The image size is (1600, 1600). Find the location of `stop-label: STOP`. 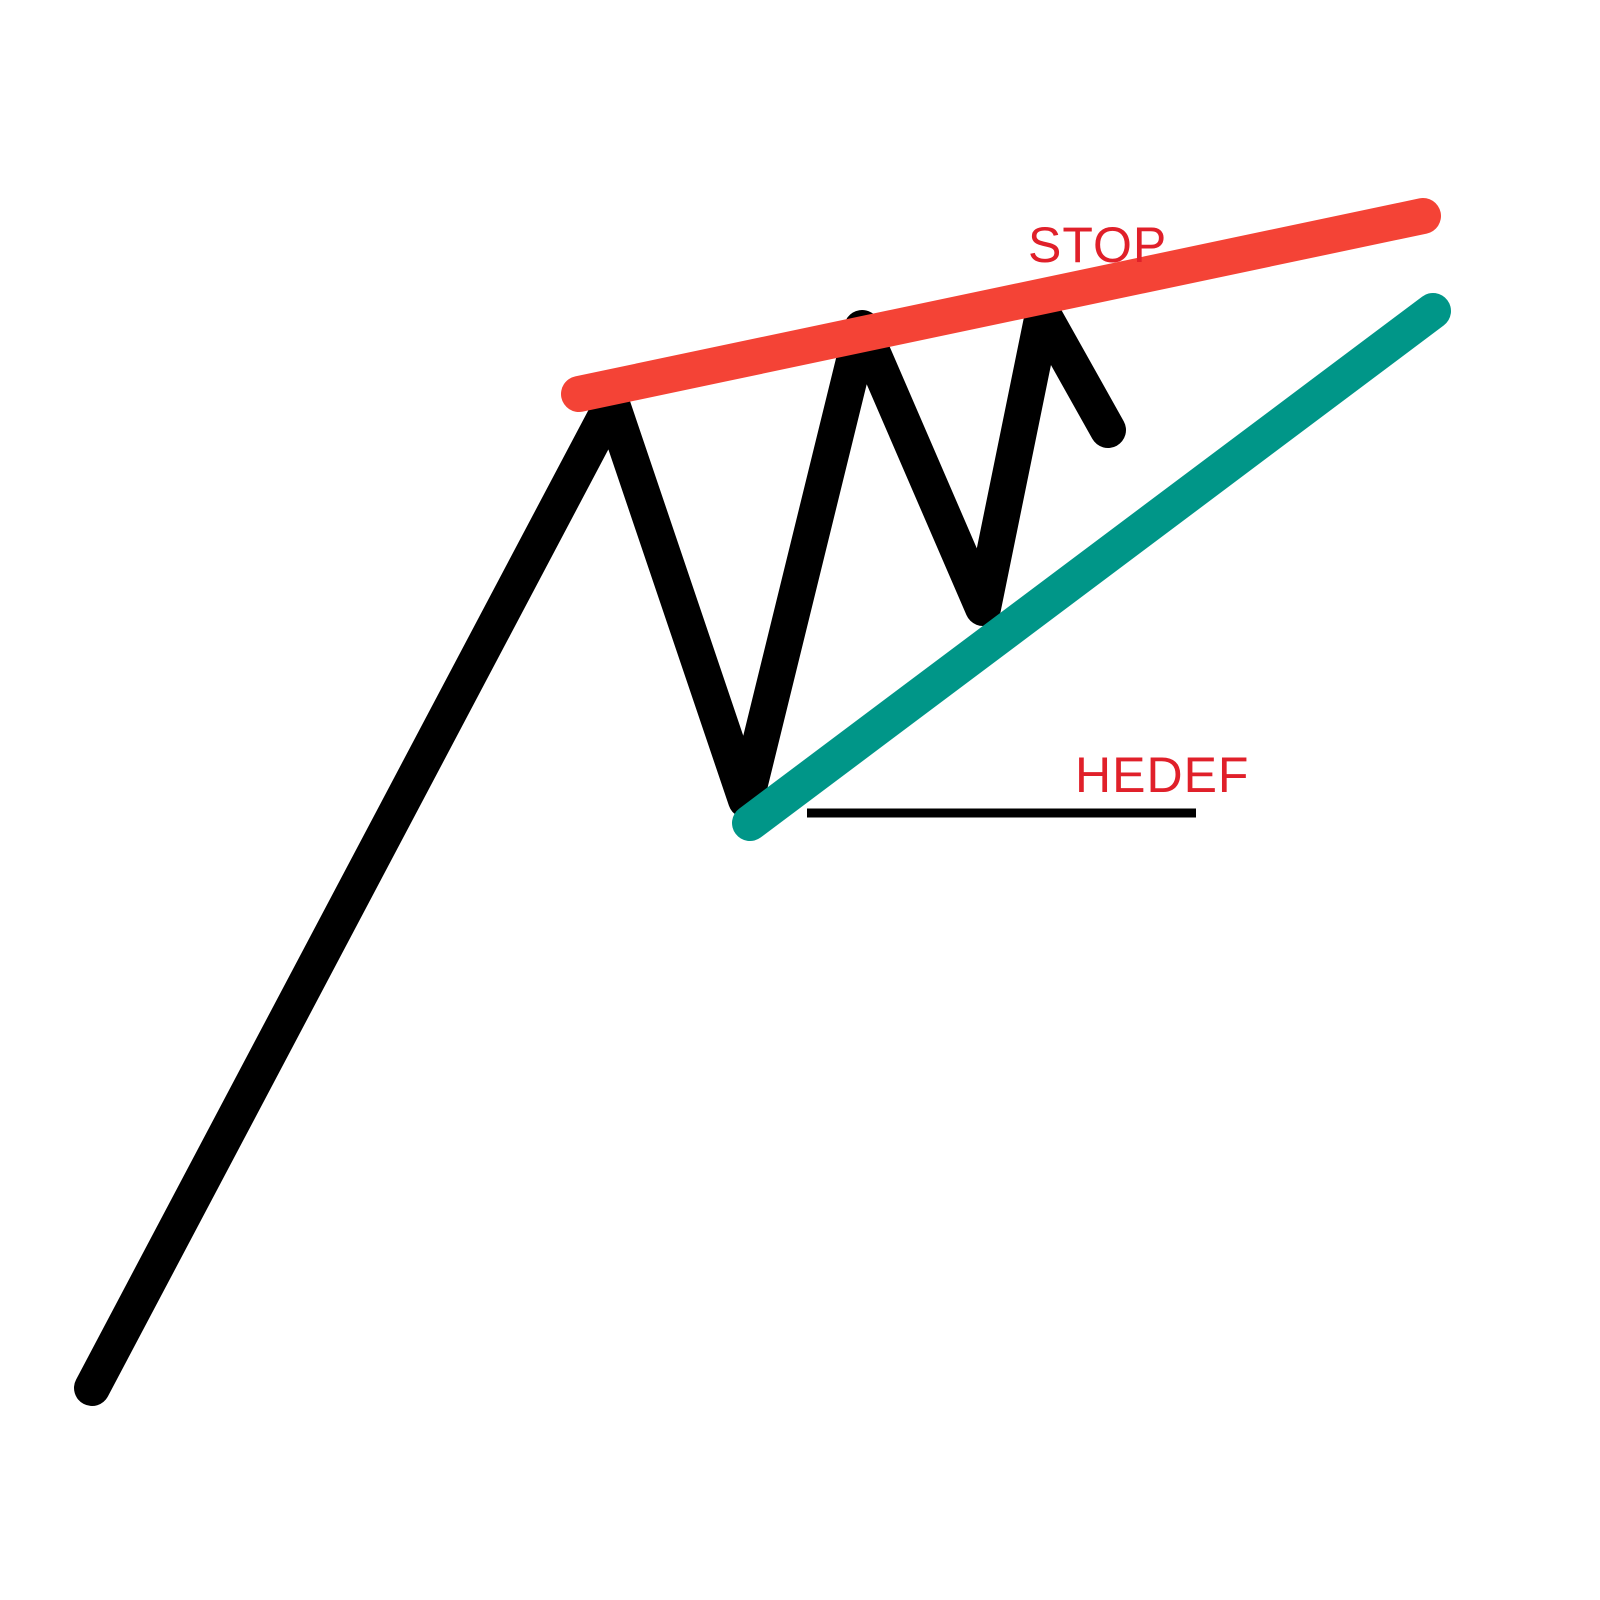

stop-label: STOP is located at coordinates (1097, 245).